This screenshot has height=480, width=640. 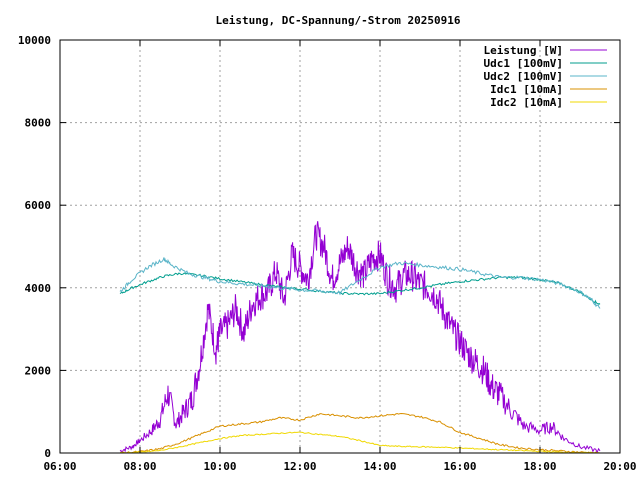 What do you see at coordinates (459, 466) in the screenshot?
I see `x-tick-label: 16:00` at bounding box center [459, 466].